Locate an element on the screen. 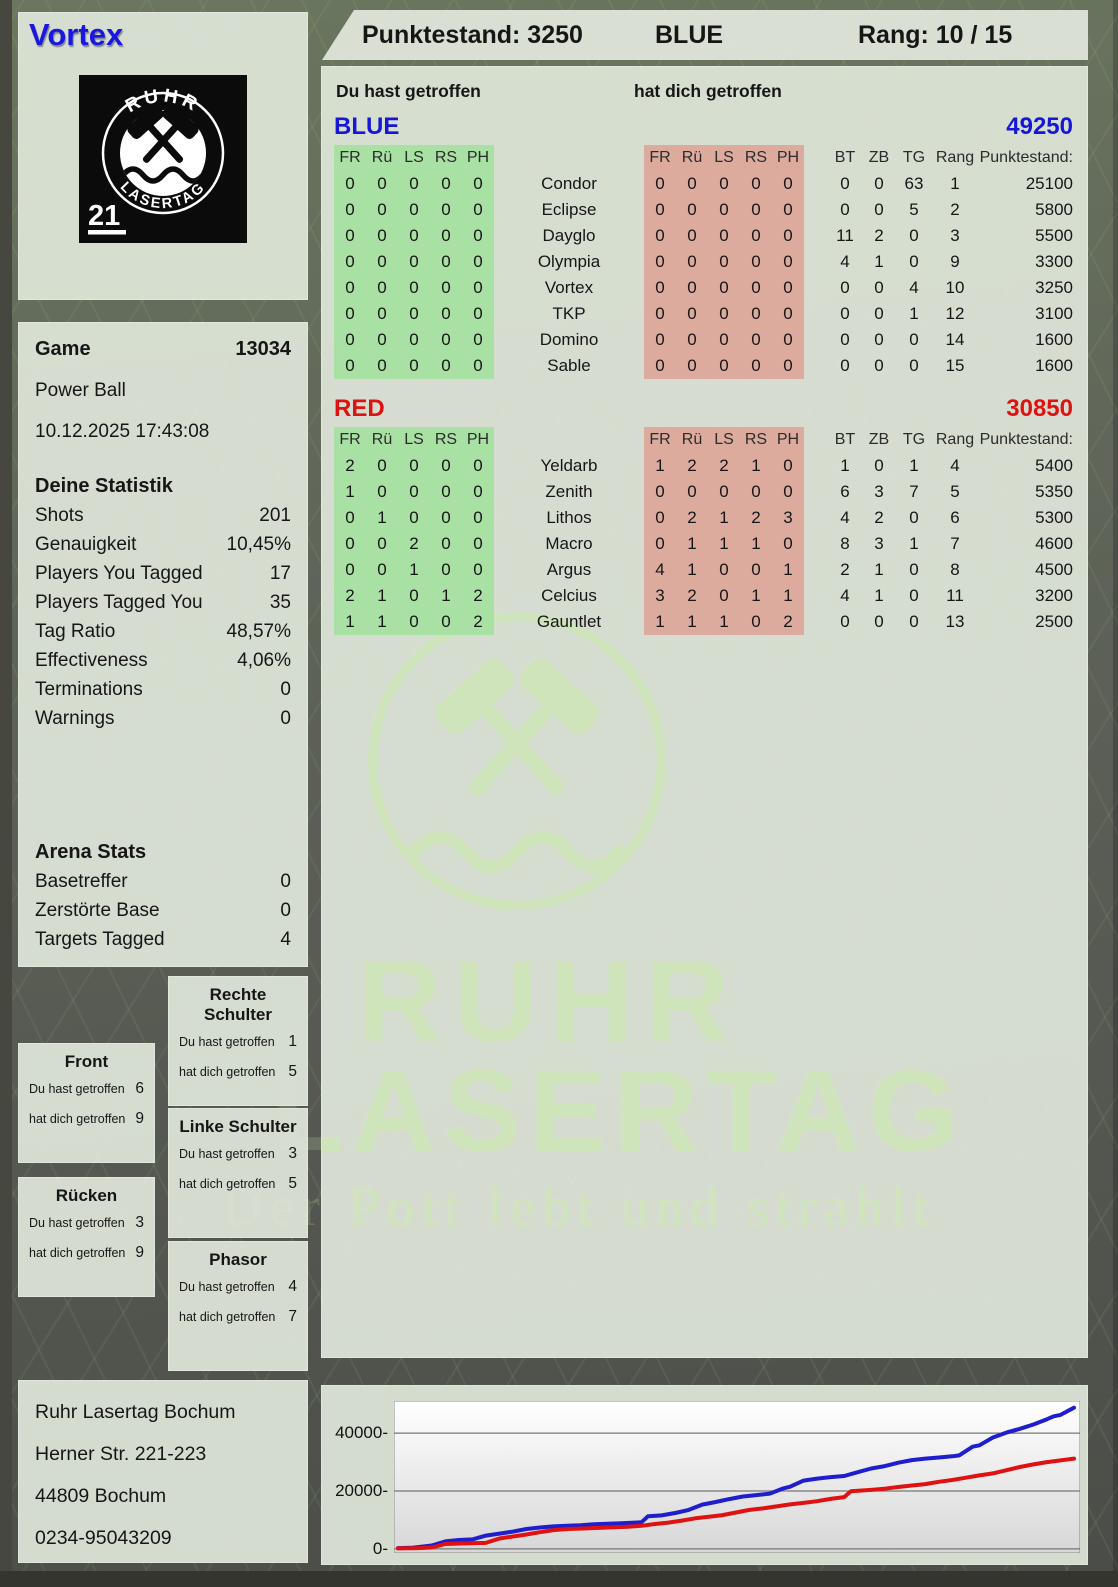 The height and width of the screenshot is (1587, 1118). y-tick-label: 0- is located at coordinates (380, 1548).